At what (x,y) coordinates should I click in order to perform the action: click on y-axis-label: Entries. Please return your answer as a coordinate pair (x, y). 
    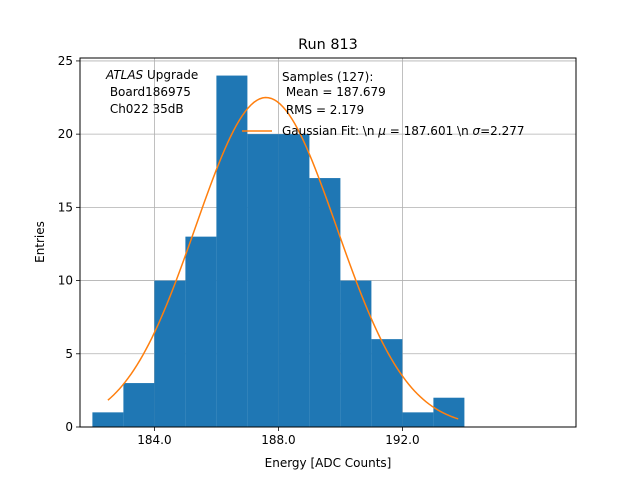
    Looking at the image, I should click on (40, 242).